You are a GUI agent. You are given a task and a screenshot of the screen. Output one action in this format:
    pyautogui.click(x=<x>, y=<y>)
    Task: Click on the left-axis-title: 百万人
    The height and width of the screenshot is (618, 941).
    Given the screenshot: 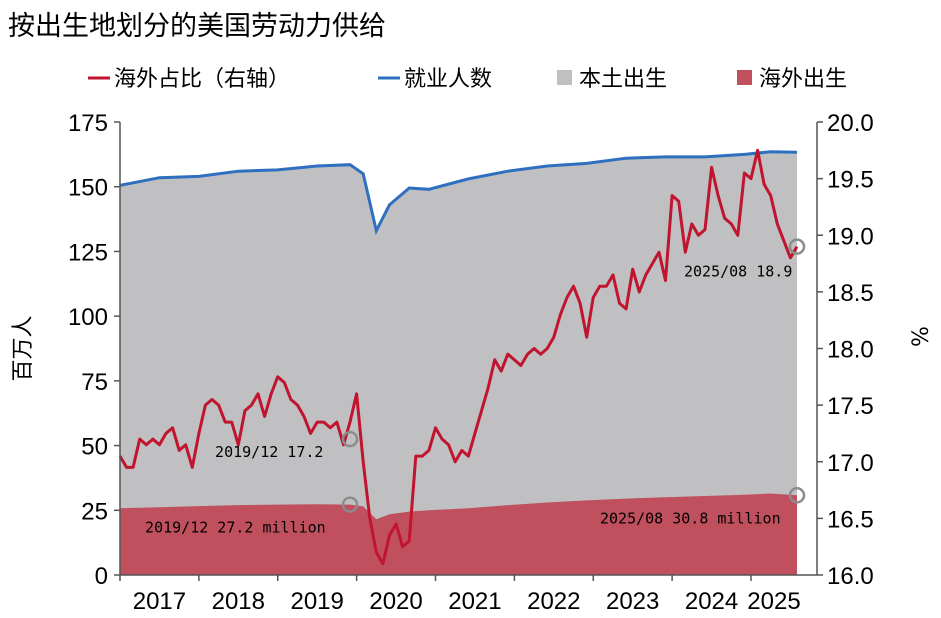 What is the action you would take?
    pyautogui.click(x=23, y=348)
    